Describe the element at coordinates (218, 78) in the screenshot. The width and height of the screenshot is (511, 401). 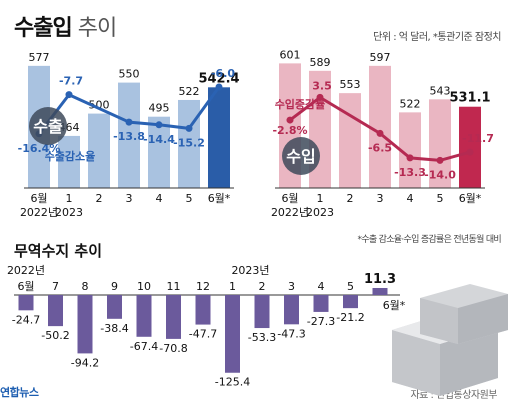
I see `export-bar-value-label: 542.4` at that location.